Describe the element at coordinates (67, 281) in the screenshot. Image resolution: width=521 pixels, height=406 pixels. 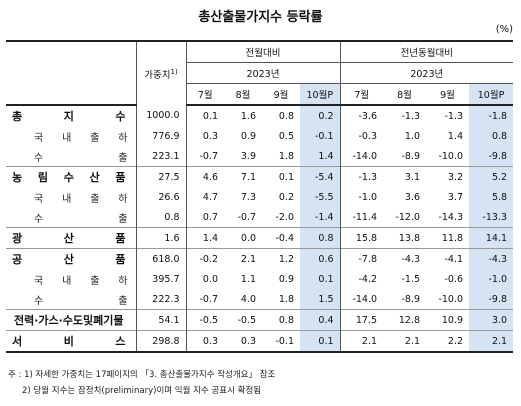
I see `row-label-char: 내` at that location.